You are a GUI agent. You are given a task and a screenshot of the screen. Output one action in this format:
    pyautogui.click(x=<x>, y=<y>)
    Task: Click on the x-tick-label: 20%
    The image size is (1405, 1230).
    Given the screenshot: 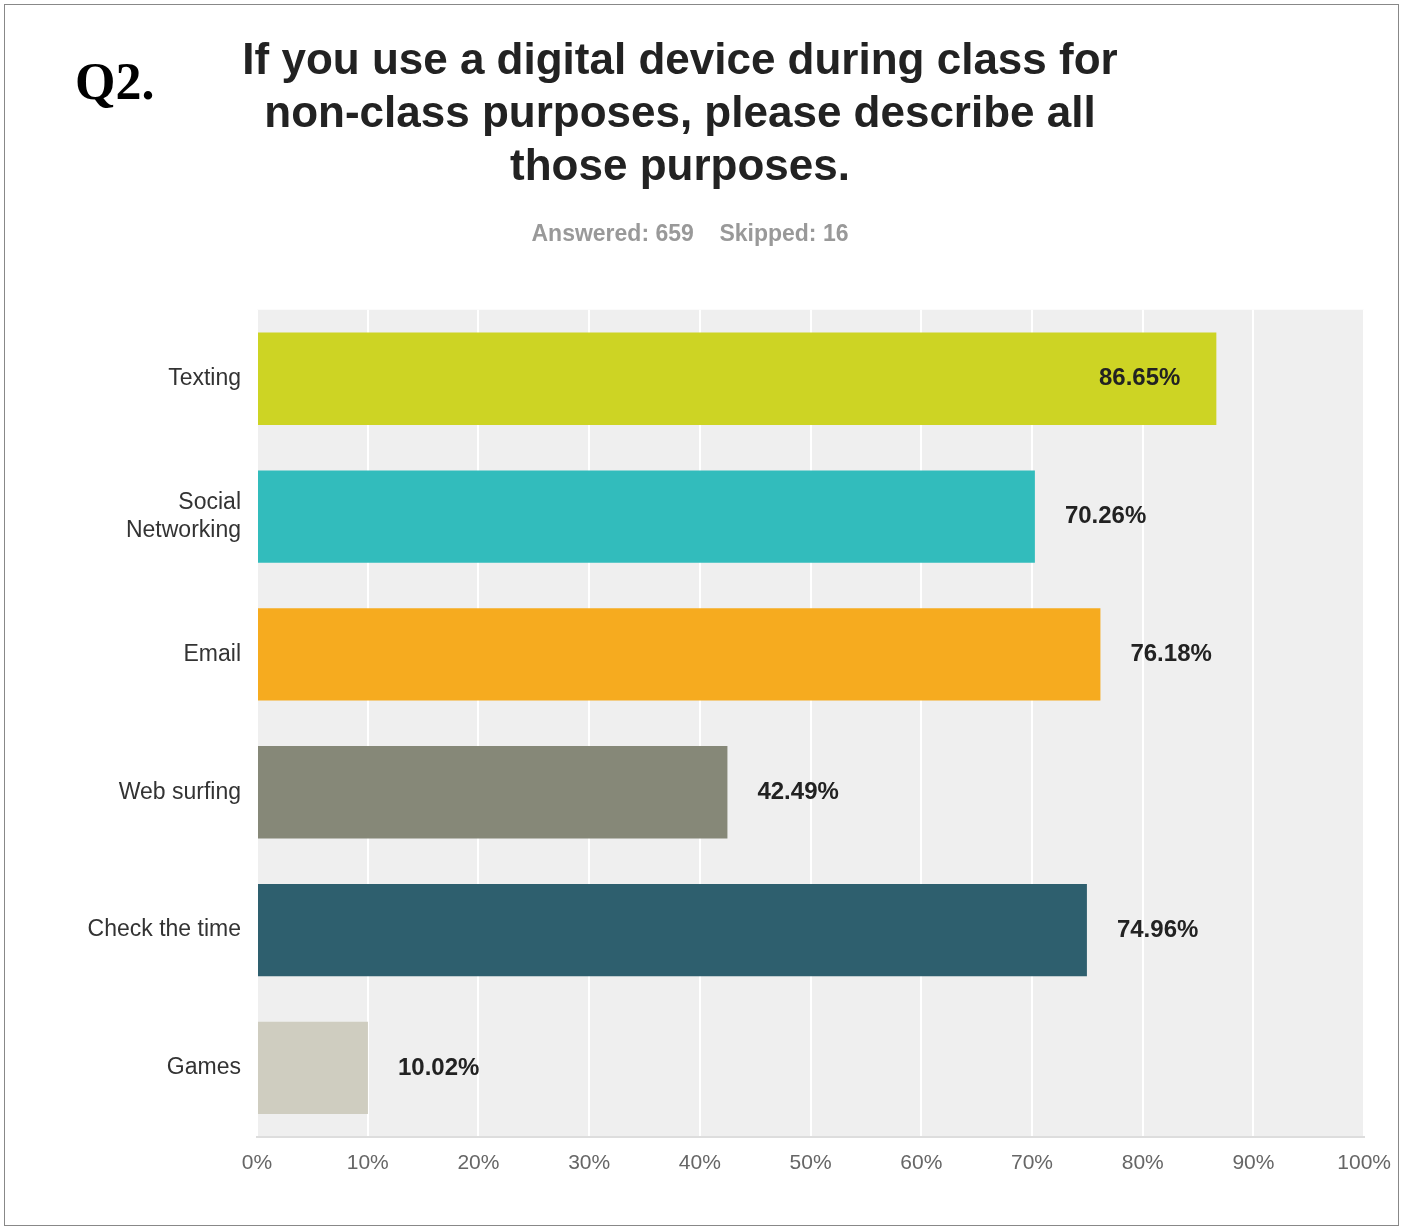 What is the action you would take?
    pyautogui.click(x=478, y=1162)
    